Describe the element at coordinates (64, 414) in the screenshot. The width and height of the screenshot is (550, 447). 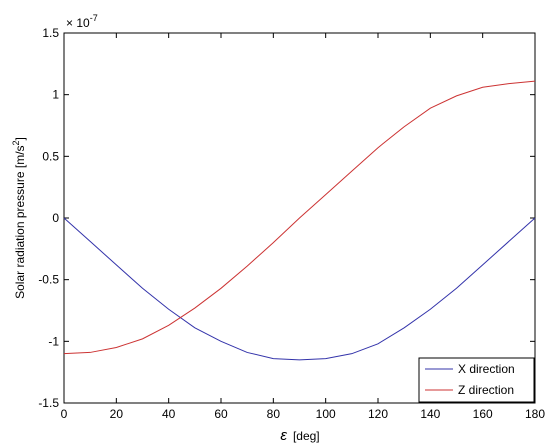
I see `x-tick-label: 0` at that location.